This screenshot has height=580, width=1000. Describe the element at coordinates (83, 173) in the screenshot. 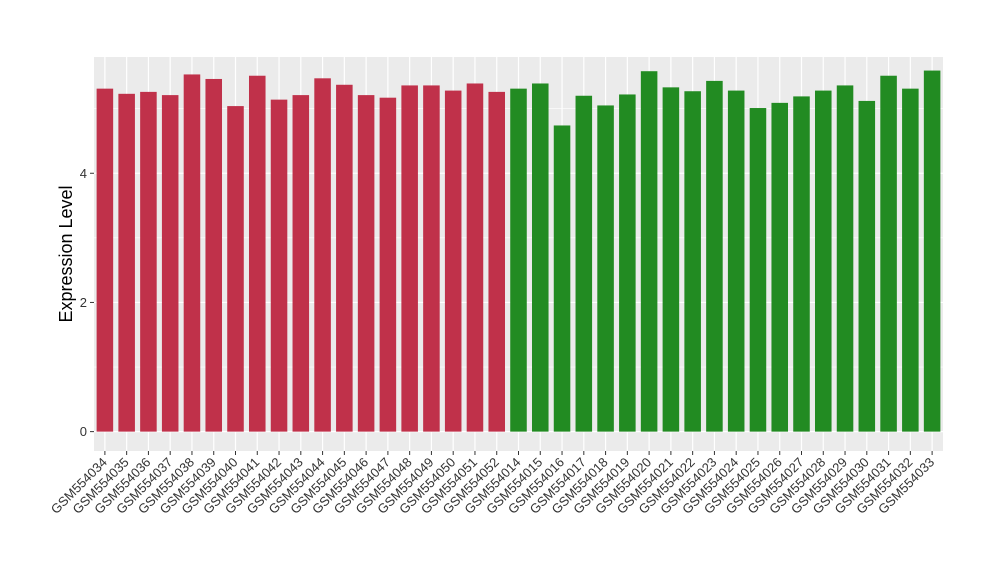

I see `y-tick-label: 4` at that location.